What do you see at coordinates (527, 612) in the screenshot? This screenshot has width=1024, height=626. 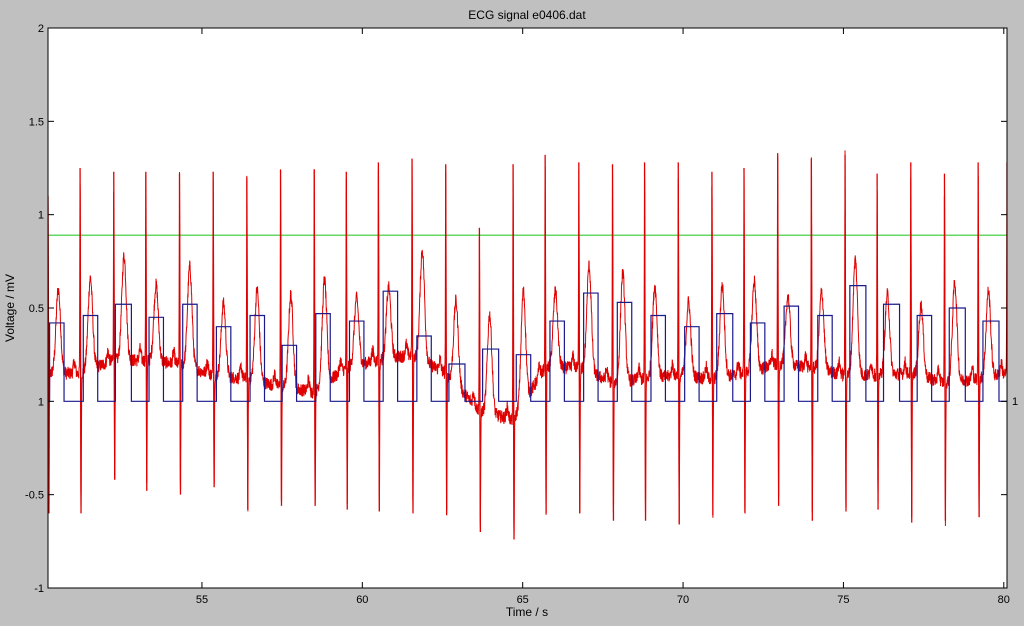 I see `x-axis-title: Time / s` at bounding box center [527, 612].